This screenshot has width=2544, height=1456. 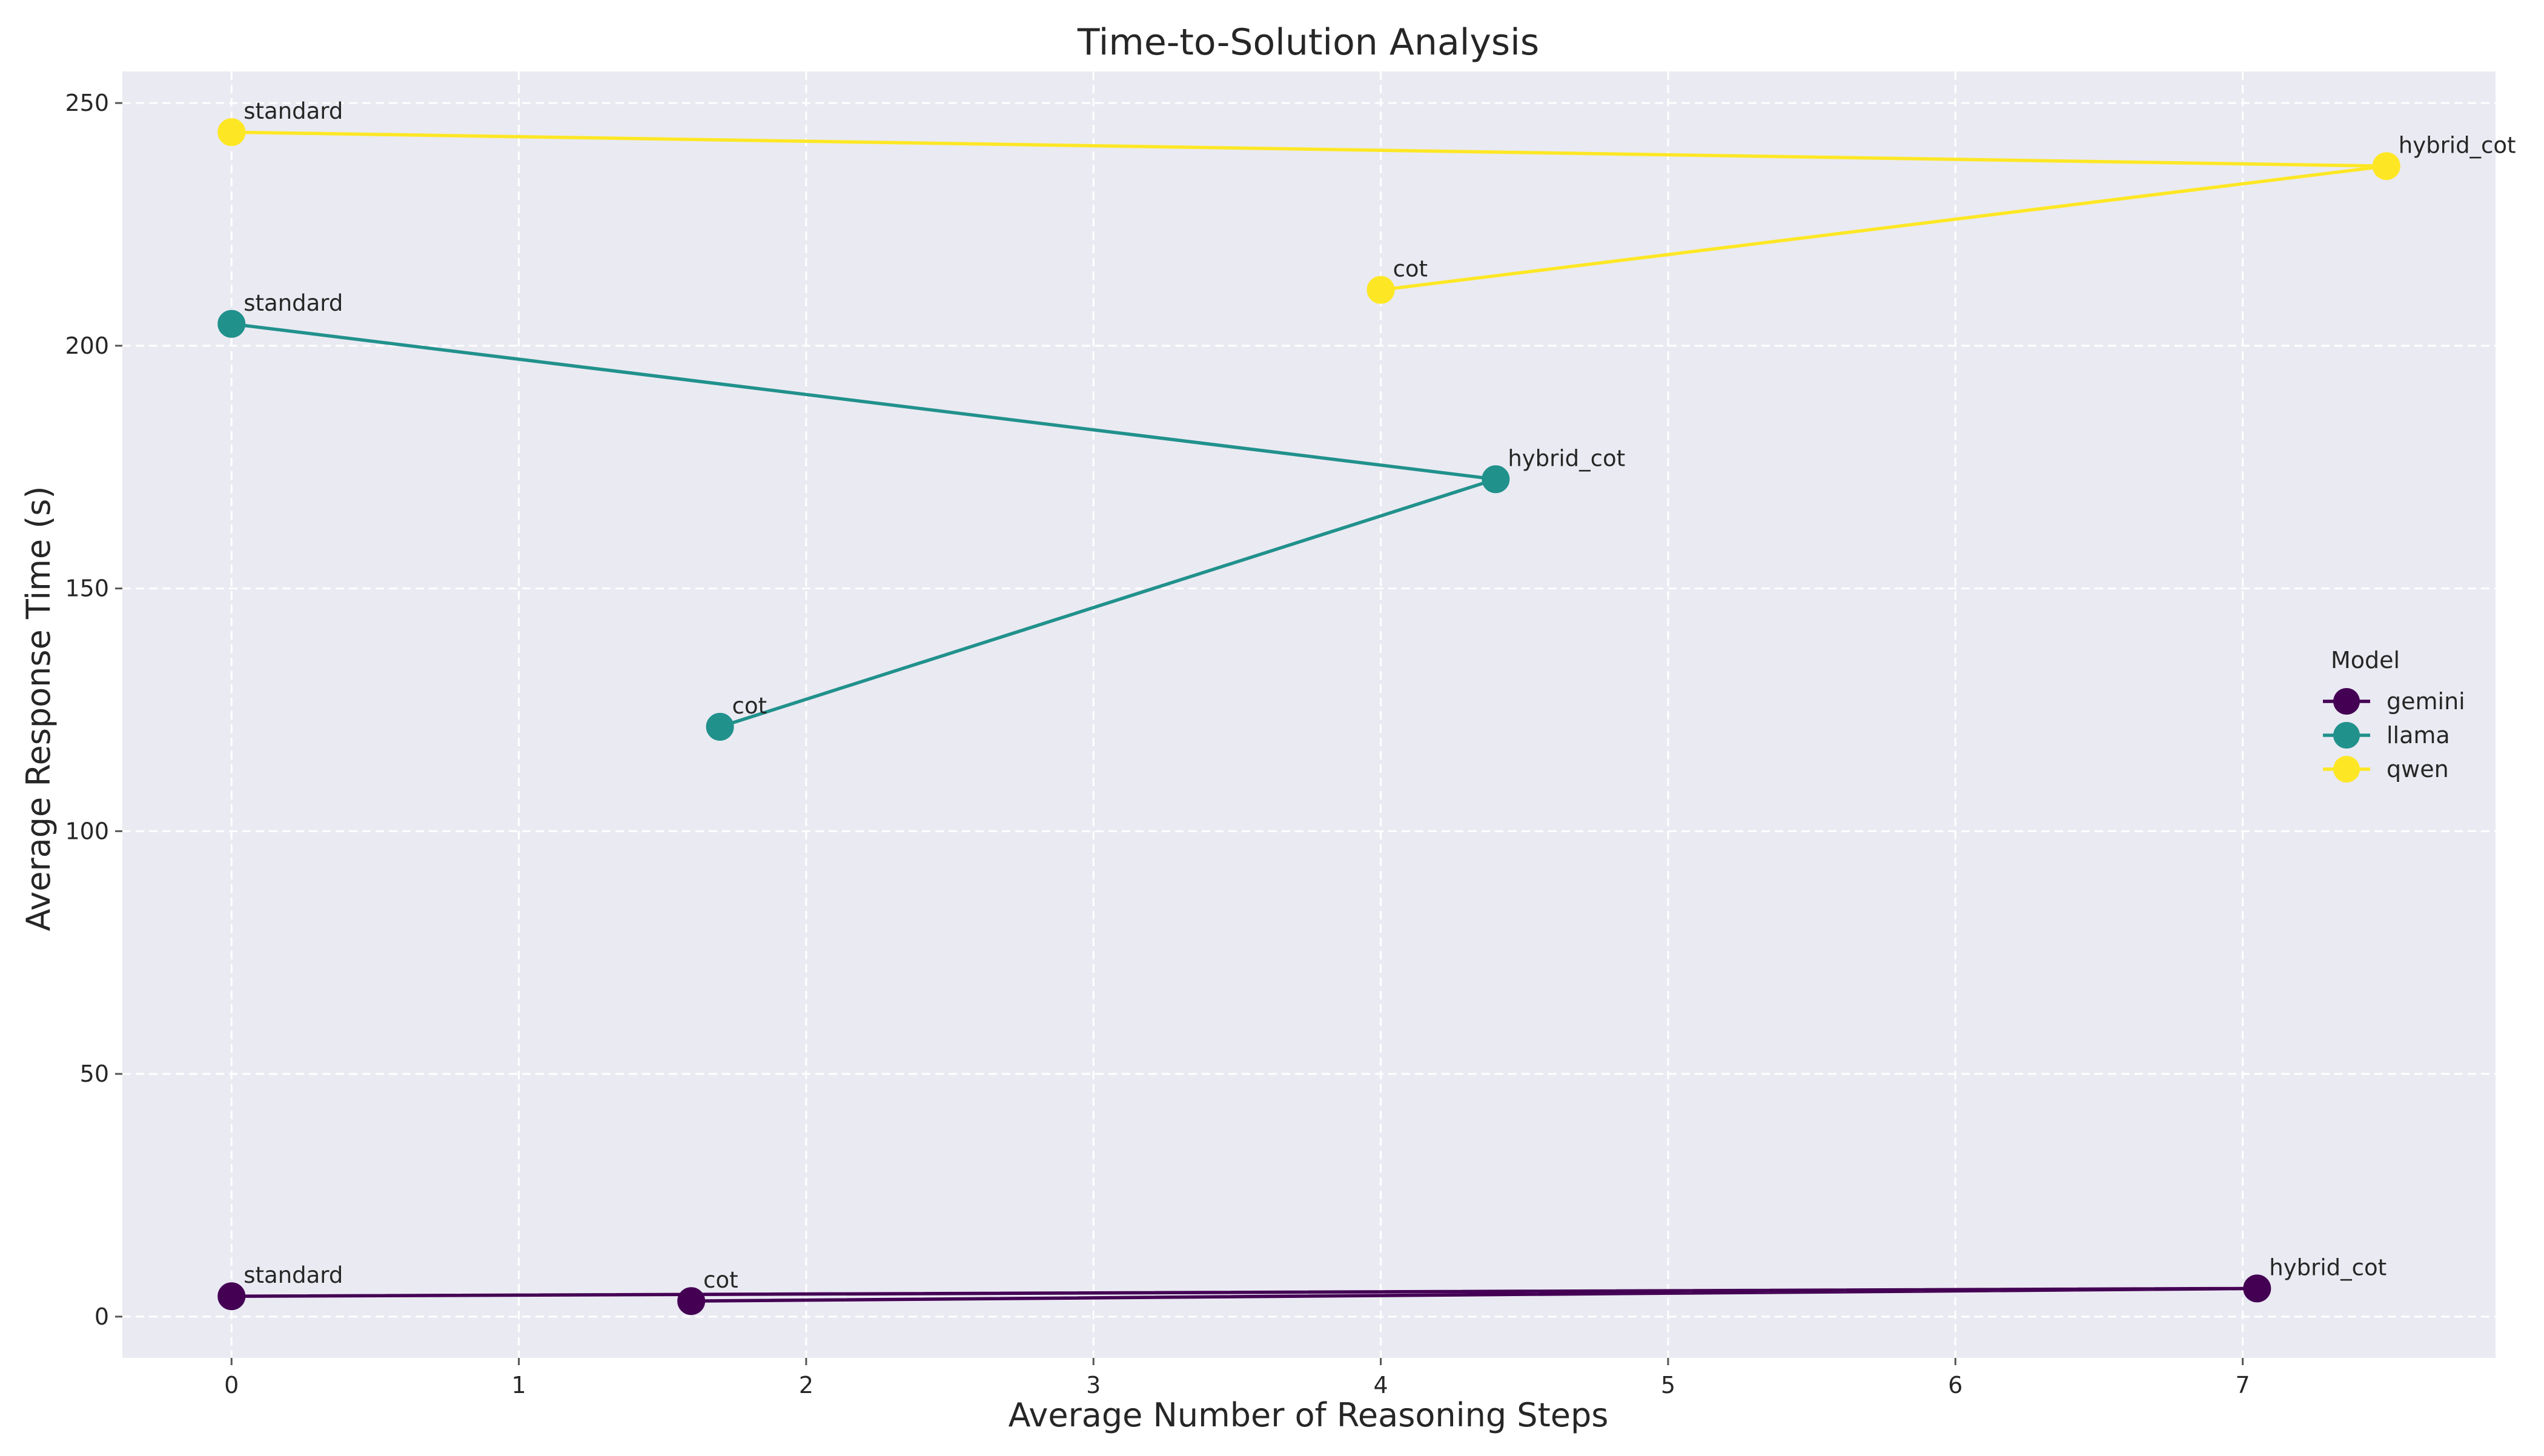 I want to click on legend-label-gemini: gemini, so click(x=2426, y=701).